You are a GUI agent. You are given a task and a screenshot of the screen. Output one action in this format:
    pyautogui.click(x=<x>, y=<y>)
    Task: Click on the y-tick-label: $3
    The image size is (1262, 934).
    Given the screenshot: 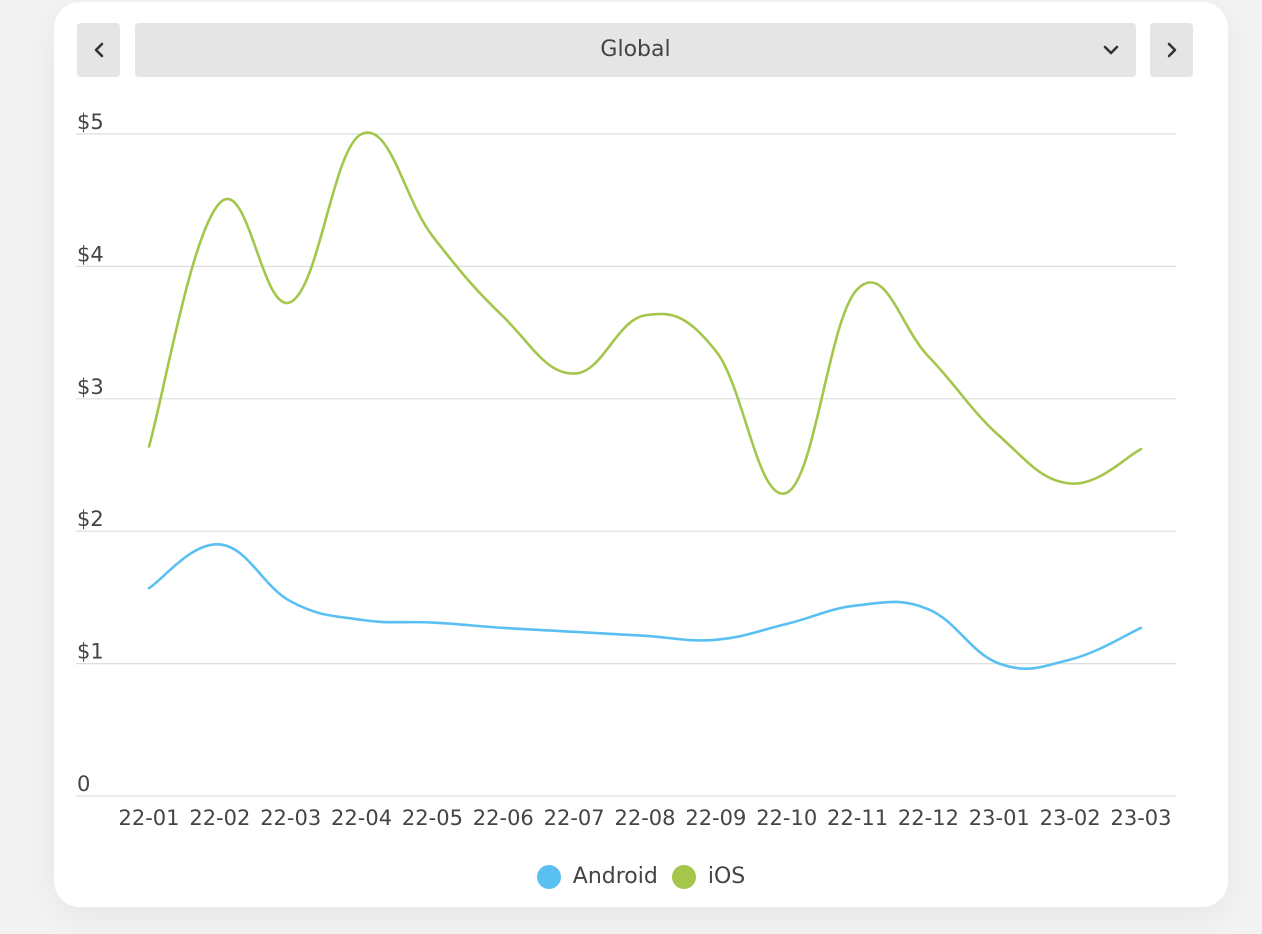 What is the action you would take?
    pyautogui.click(x=90, y=387)
    